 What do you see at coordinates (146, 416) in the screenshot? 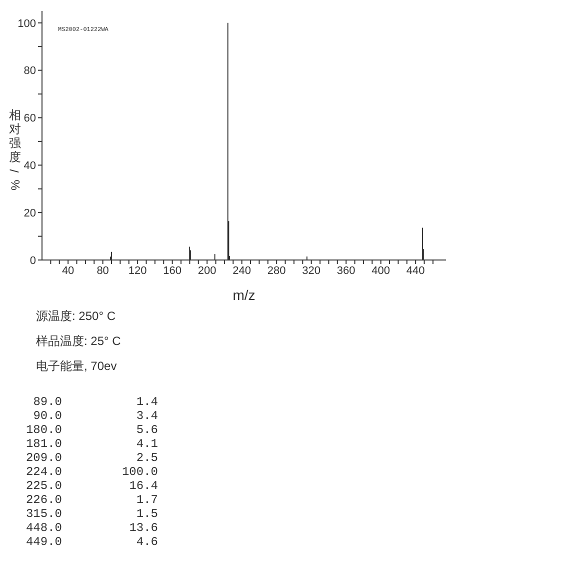
I see `text: 3.4` at bounding box center [146, 416].